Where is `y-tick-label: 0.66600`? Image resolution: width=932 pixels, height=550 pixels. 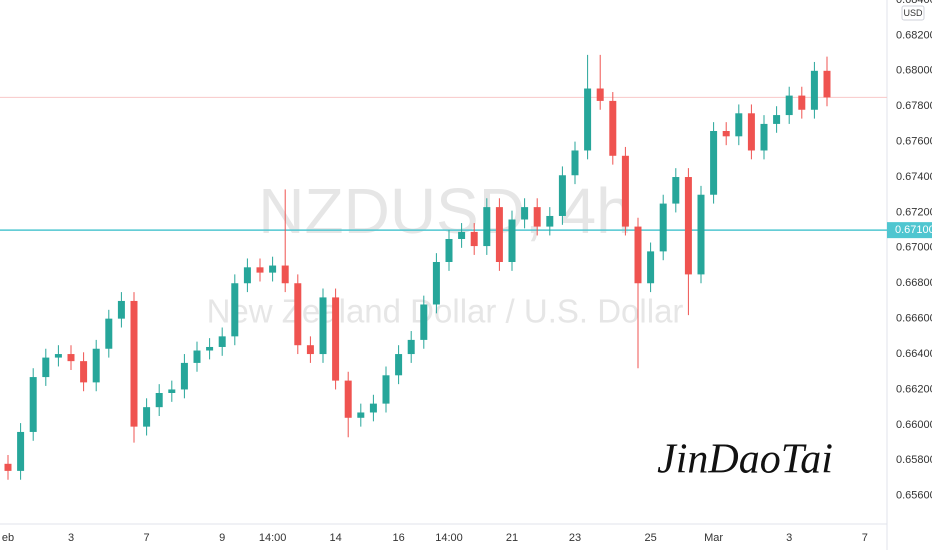 y-tick-label: 0.66600 is located at coordinates (914, 319).